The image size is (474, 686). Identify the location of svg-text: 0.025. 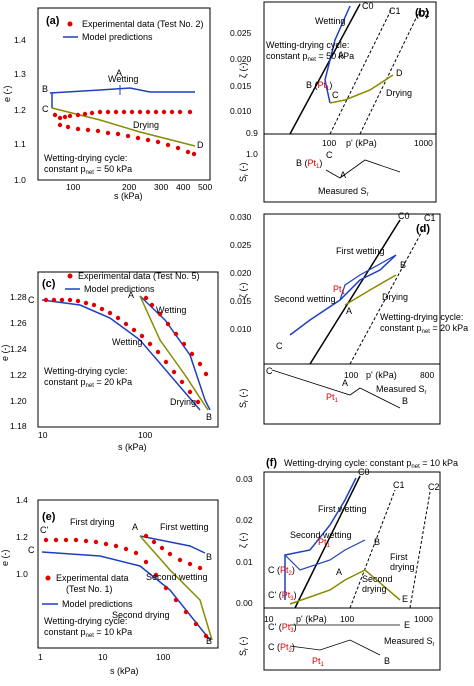
(241, 245).